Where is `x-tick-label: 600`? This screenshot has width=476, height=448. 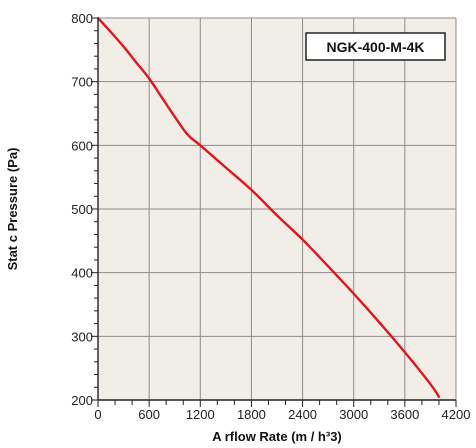
x-tick-label: 600 is located at coordinates (149, 414).